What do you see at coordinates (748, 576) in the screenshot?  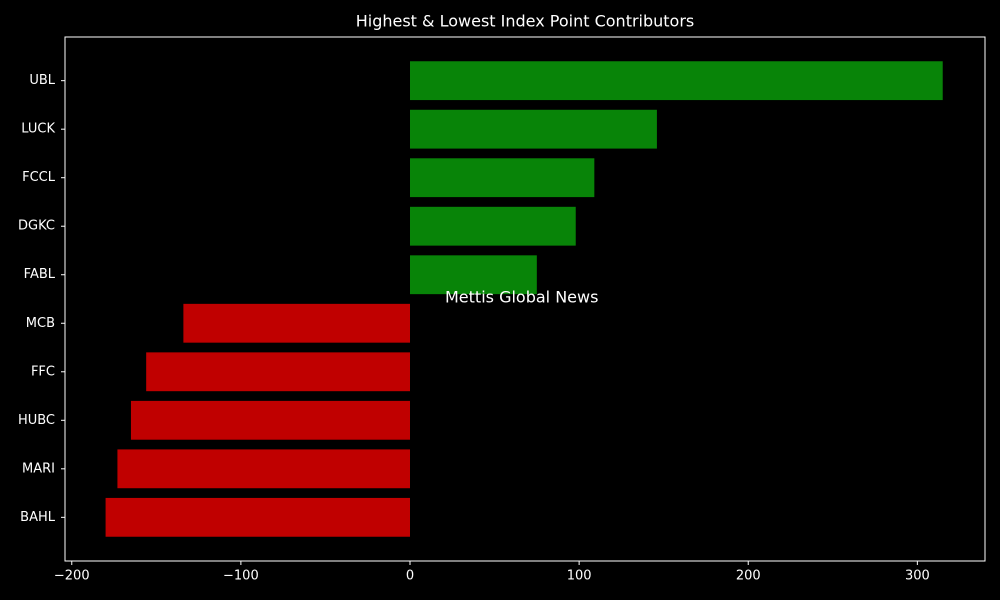 I see `x-tick-label: 200` at bounding box center [748, 576].